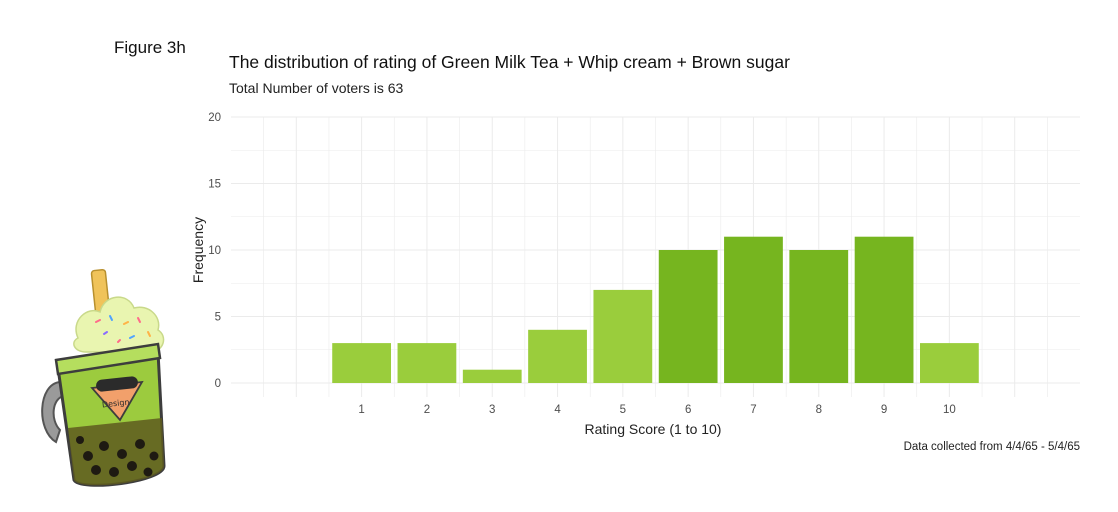  Describe the element at coordinates (123, 329) in the screenshot. I see `sprinkles-shape` at that location.